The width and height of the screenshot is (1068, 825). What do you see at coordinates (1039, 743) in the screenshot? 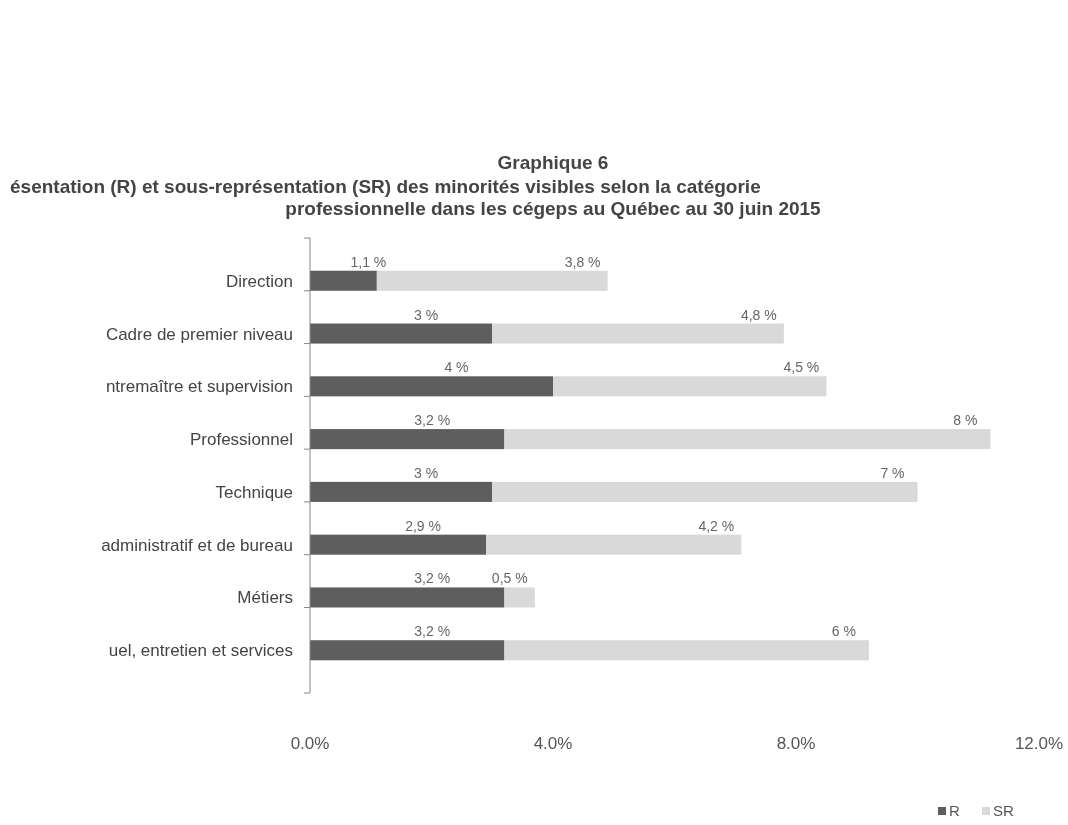
I see `x-tick-label: 12.0%` at bounding box center [1039, 743].